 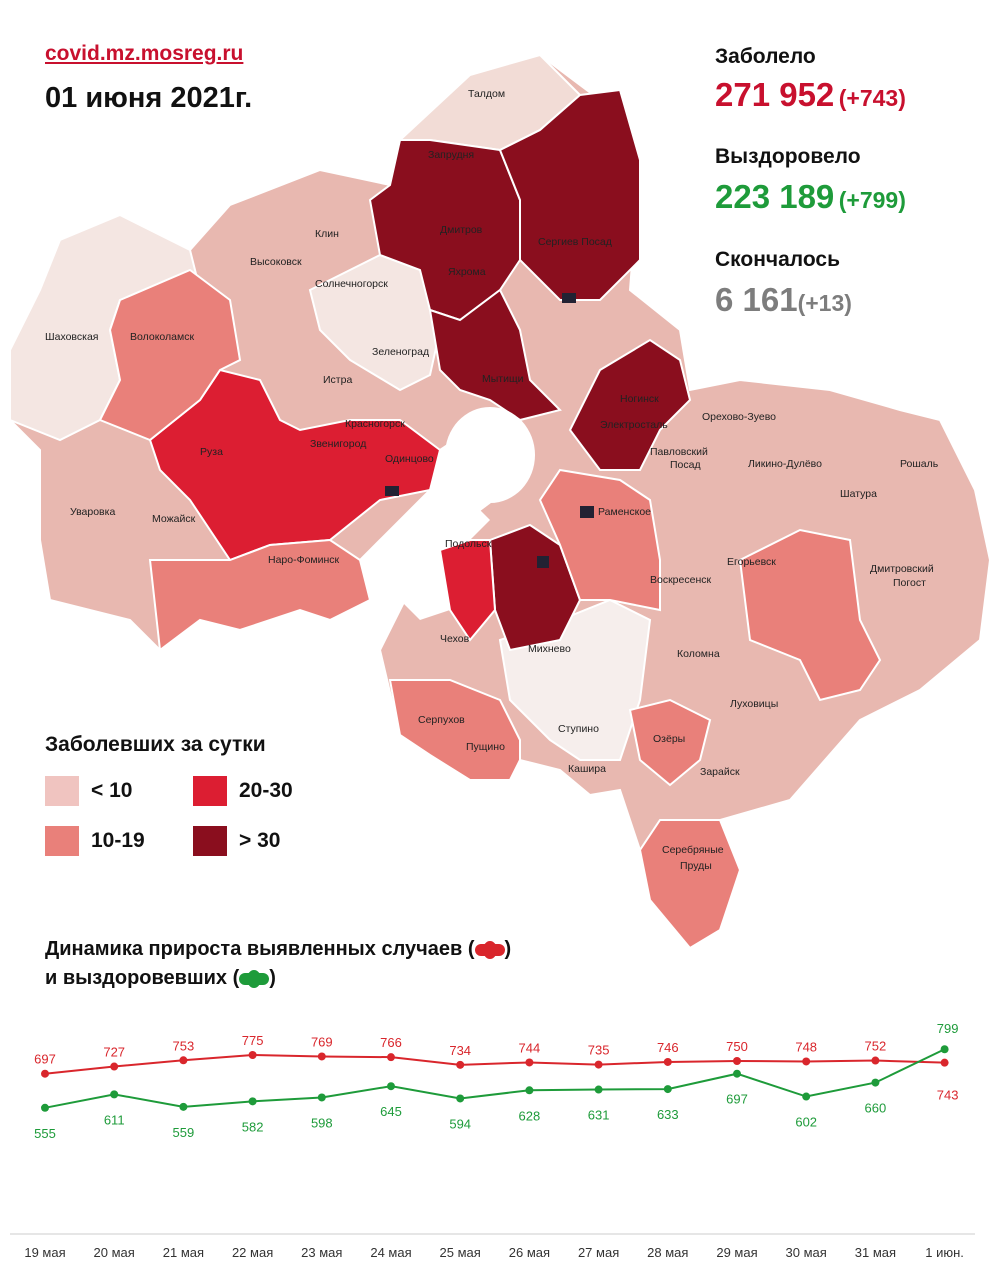 What do you see at coordinates (183, 1252) in the screenshot?
I see `x-tick-label: 21 мая` at bounding box center [183, 1252].